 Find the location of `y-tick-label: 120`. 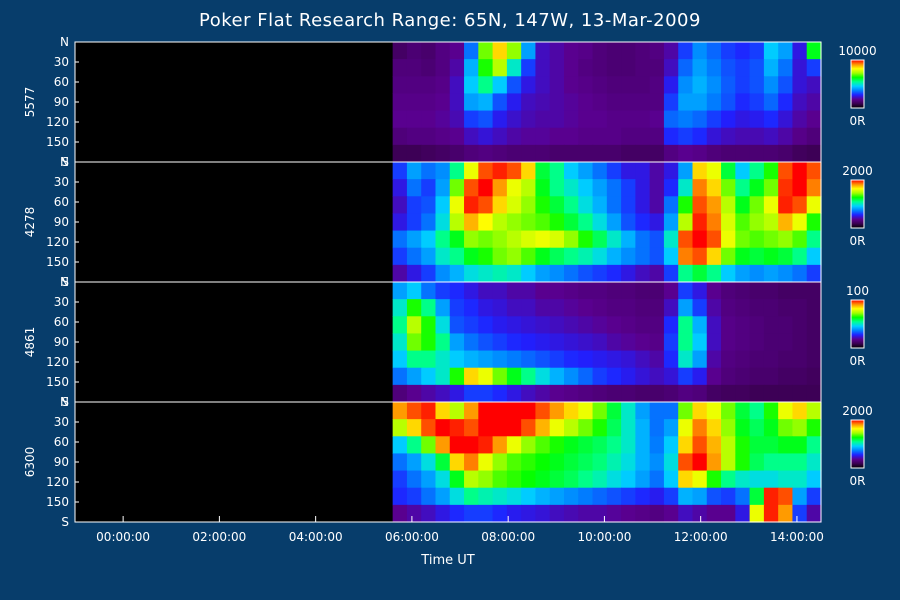

y-tick-label: 120 is located at coordinates (57, 242).